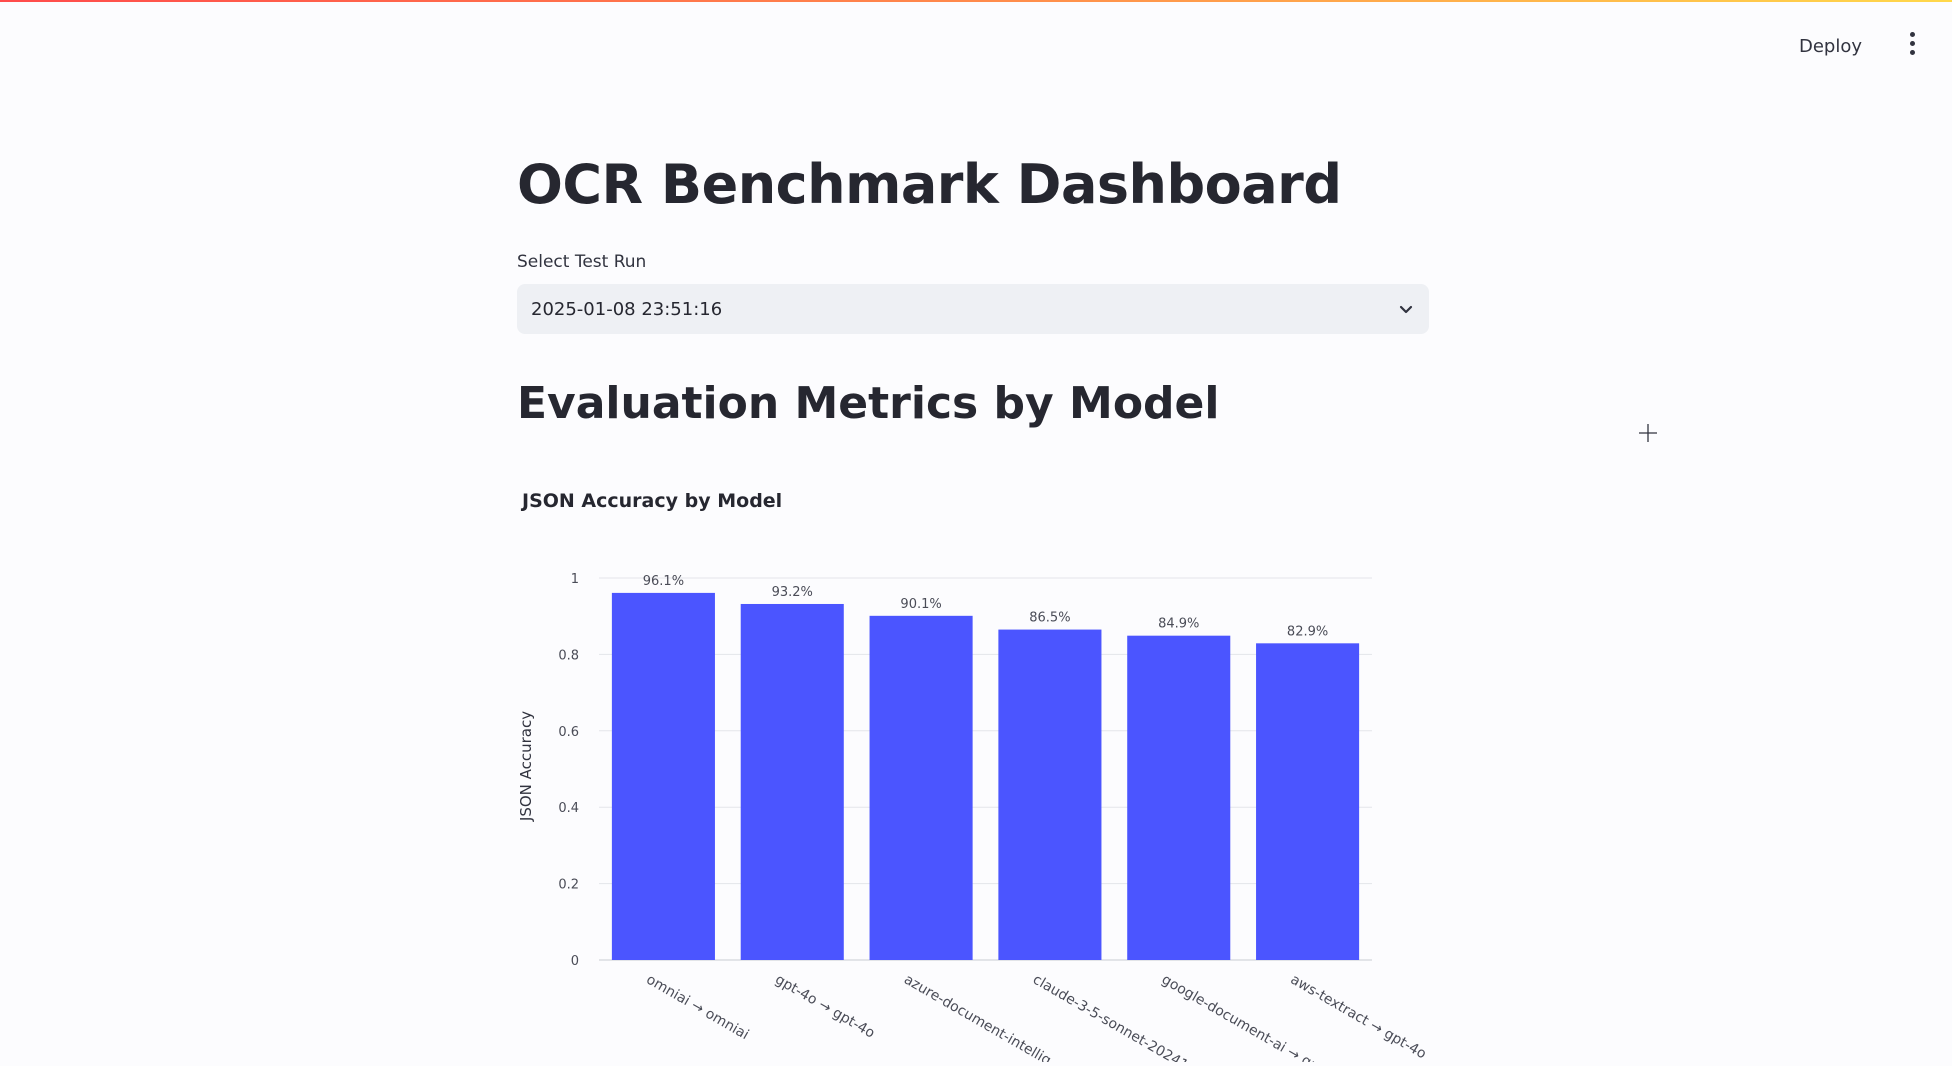  Describe the element at coordinates (1358, 1017) in the screenshot. I see `x-tick-label: aws-textract → gpt-4o` at that location.